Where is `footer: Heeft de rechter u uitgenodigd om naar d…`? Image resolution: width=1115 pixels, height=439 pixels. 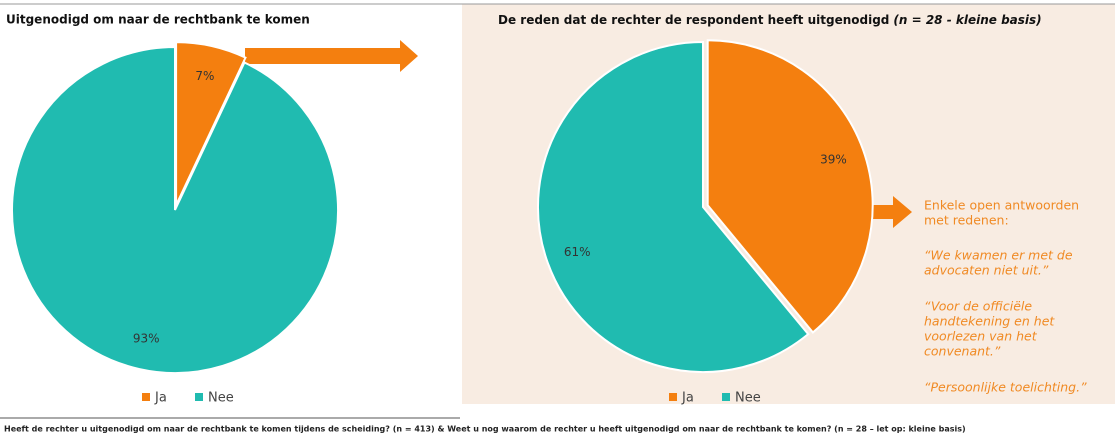
footer: Heeft de rechter u uitgenodigd om naar d… is located at coordinates (485, 429).